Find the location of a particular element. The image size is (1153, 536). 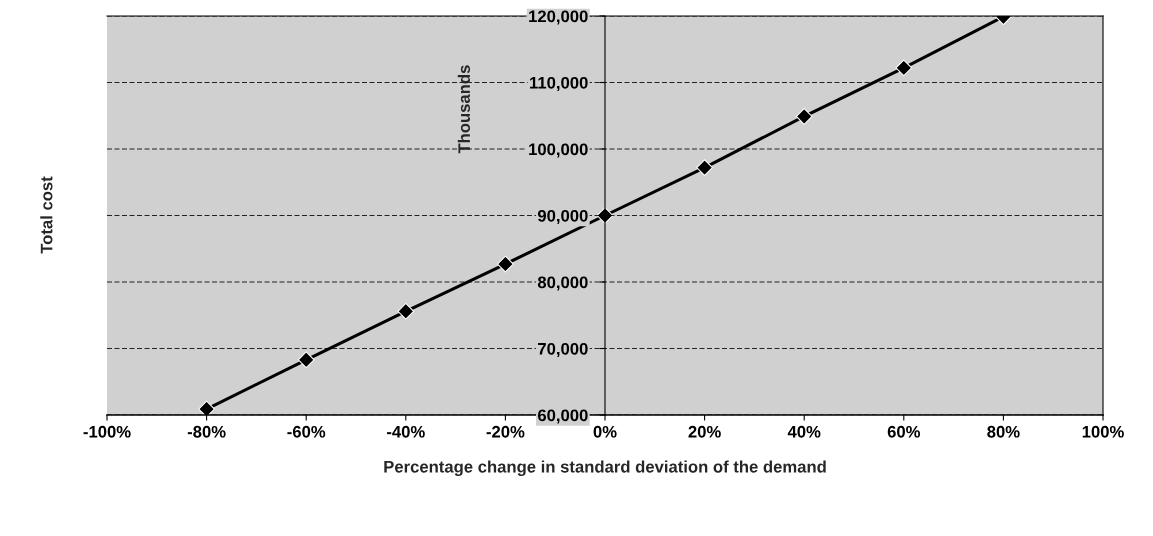

y-tick-label: 90,000 is located at coordinates (562, 217).